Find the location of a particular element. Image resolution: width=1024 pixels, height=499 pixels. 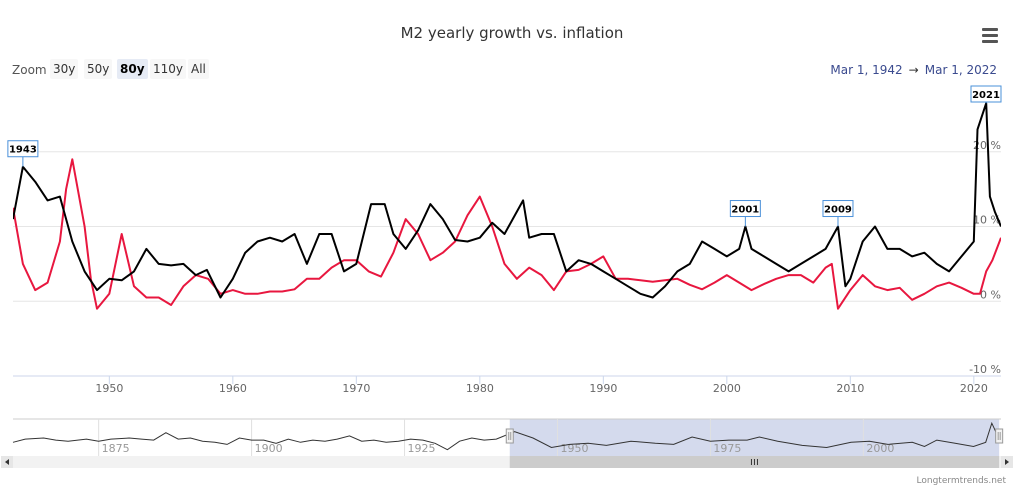

scroll-right-button is located at coordinates (1007, 462).